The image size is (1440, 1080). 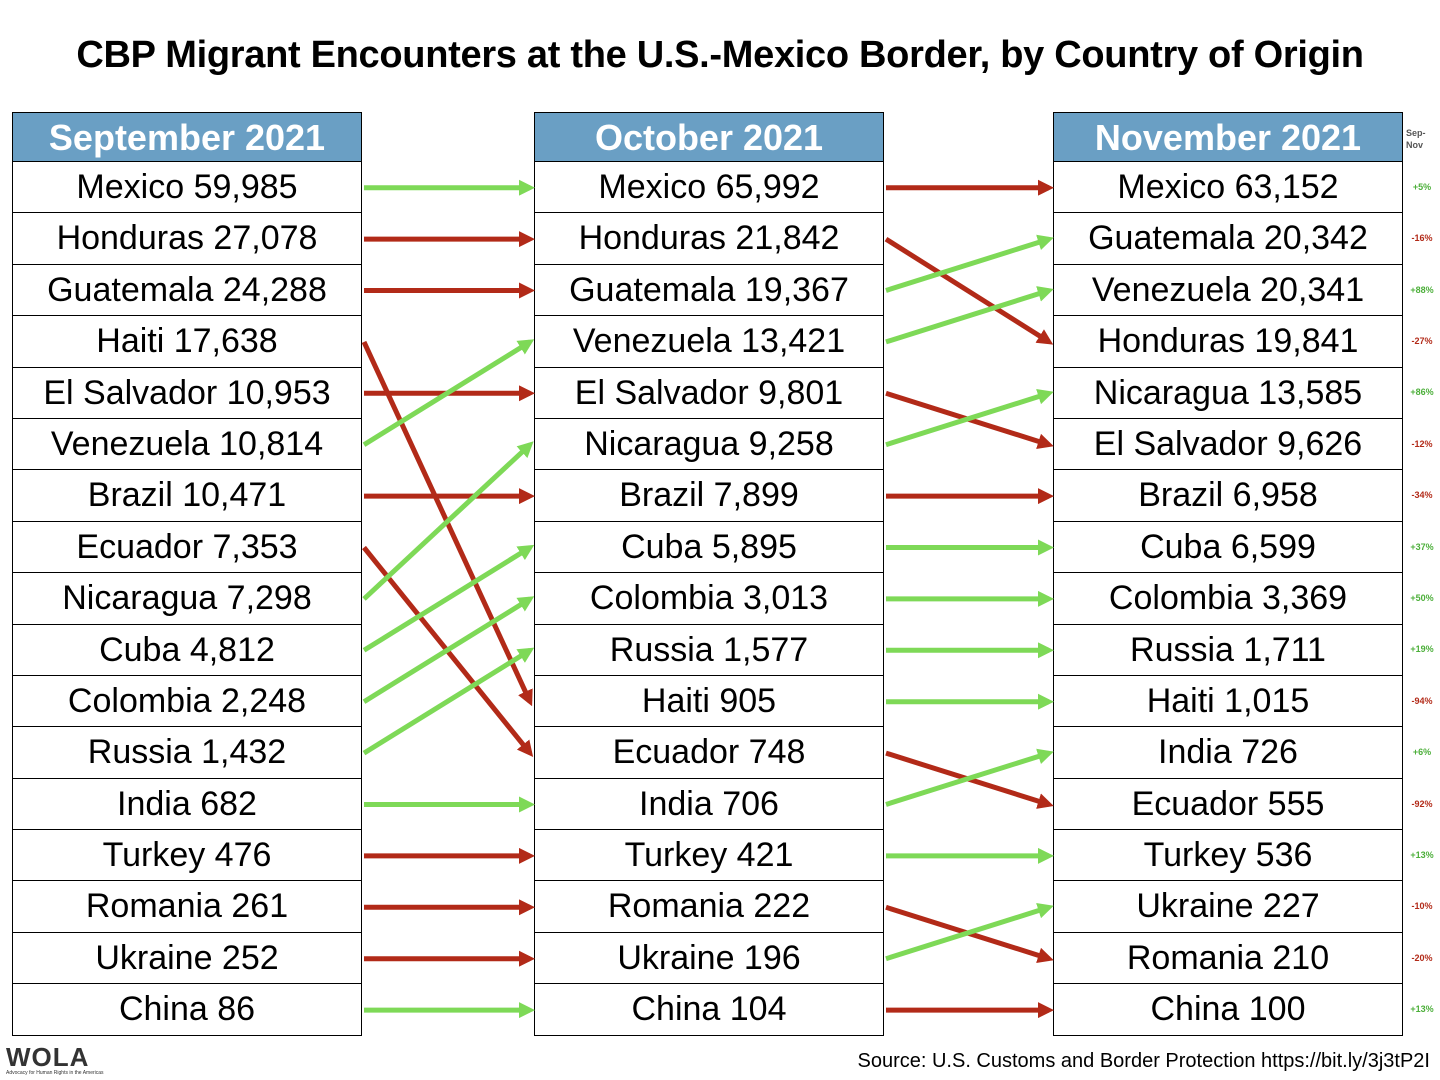 What do you see at coordinates (187, 239) in the screenshot?
I see `row-september-honduras: Honduras 27,078` at bounding box center [187, 239].